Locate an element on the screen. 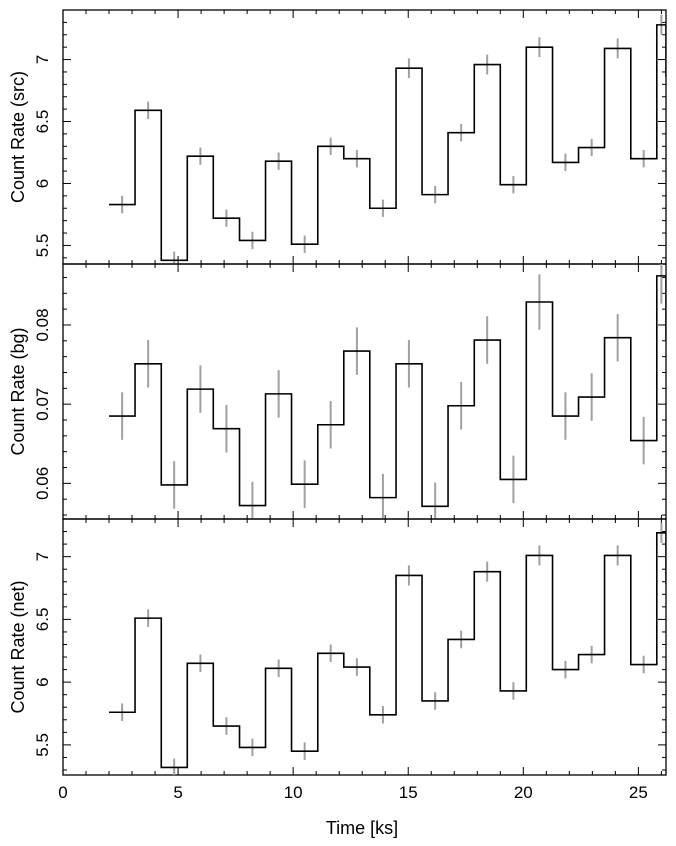 The width and height of the screenshot is (676, 846). x-tick-label: 0 is located at coordinates (62, 792).